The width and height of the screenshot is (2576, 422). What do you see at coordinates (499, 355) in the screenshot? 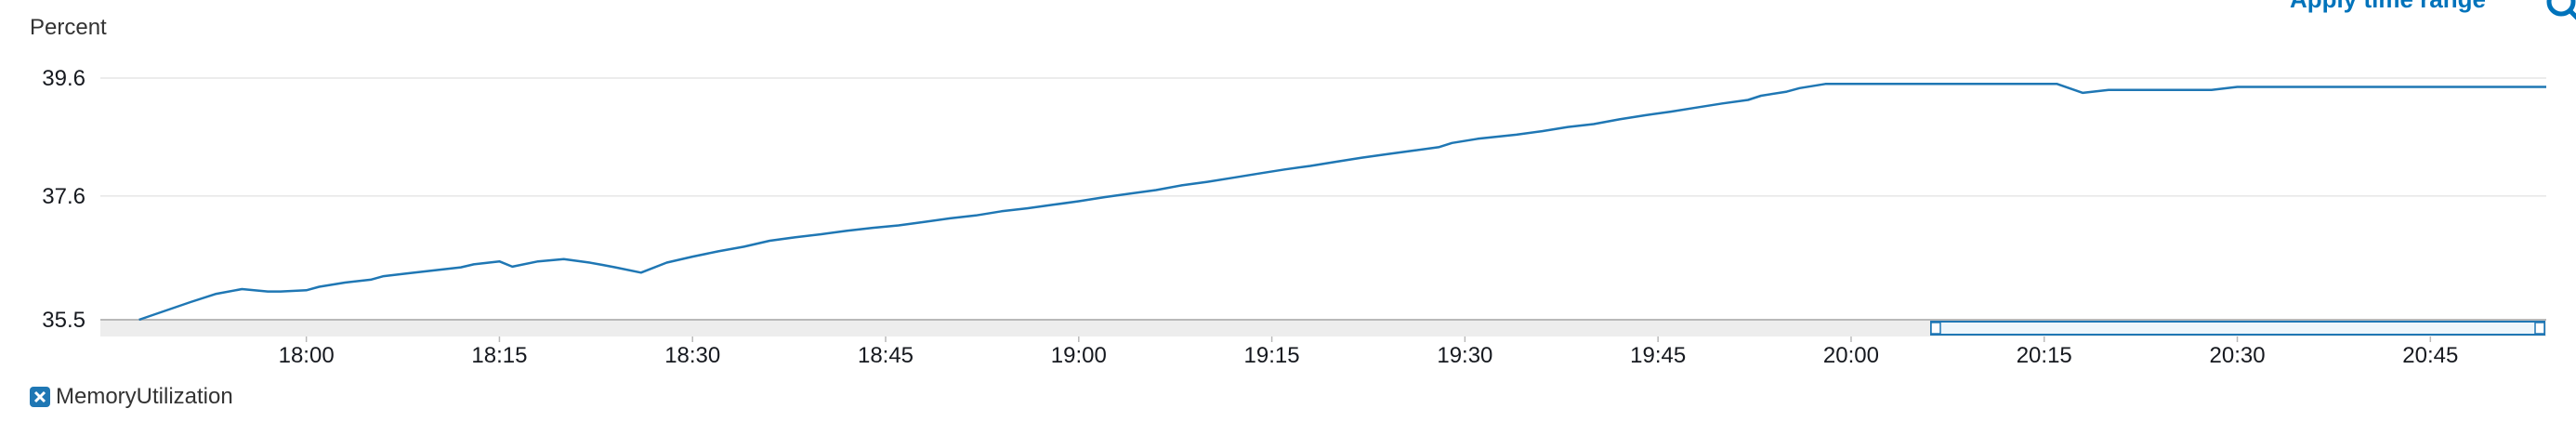
I see `x-tick-label: 18:15` at bounding box center [499, 355].